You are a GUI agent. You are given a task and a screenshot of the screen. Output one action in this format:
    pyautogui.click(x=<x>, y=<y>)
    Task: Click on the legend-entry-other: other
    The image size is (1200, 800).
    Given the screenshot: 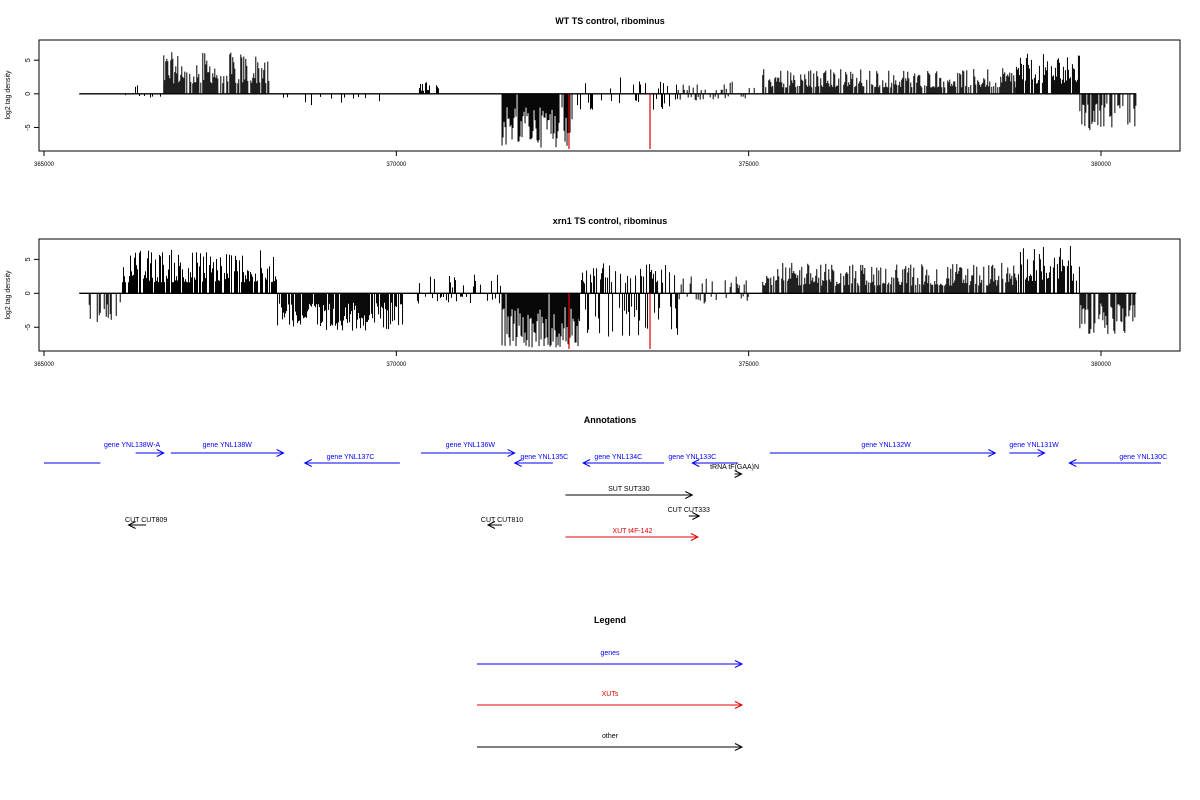 What is the action you would take?
    pyautogui.click(x=610, y=742)
    